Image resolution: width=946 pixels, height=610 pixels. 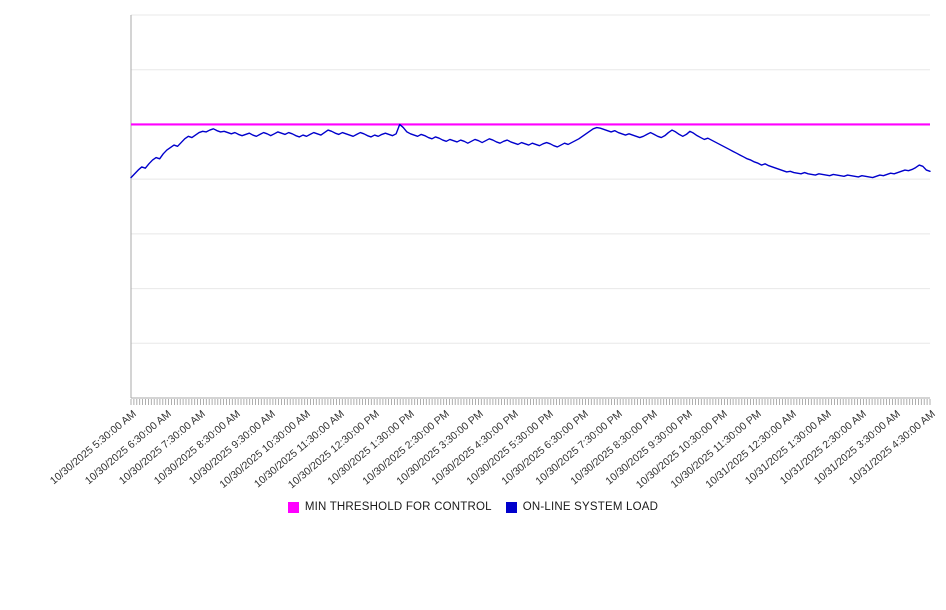 What do you see at coordinates (398, 507) in the screenshot?
I see `legend-label-threshold: MIN THRESHOLD FOR CONTROL` at bounding box center [398, 507].